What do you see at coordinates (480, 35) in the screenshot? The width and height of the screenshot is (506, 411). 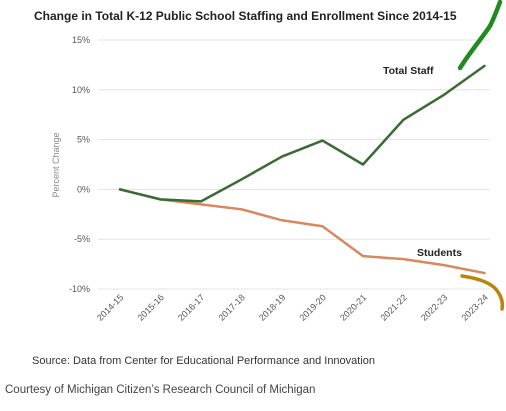 I see `green-marker-annotation` at bounding box center [480, 35].